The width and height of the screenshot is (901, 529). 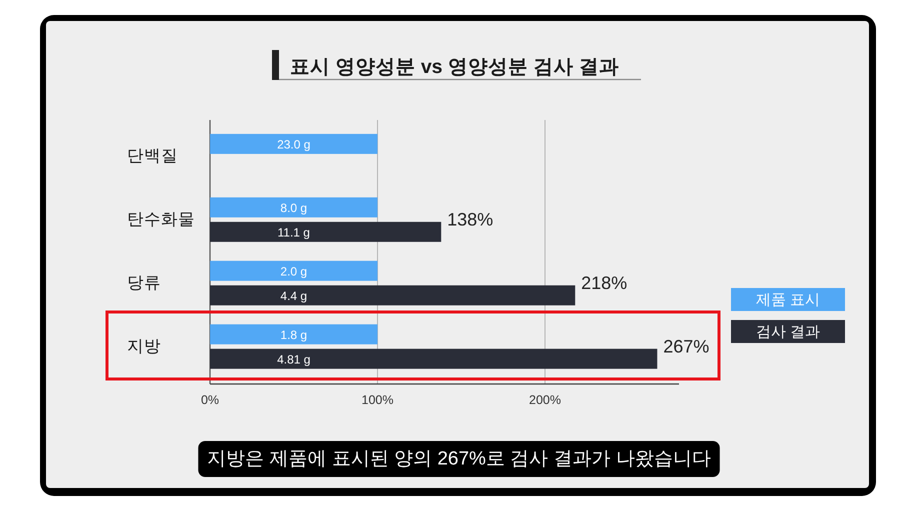 I want to click on annotation: 8.0 g, so click(x=294, y=207).